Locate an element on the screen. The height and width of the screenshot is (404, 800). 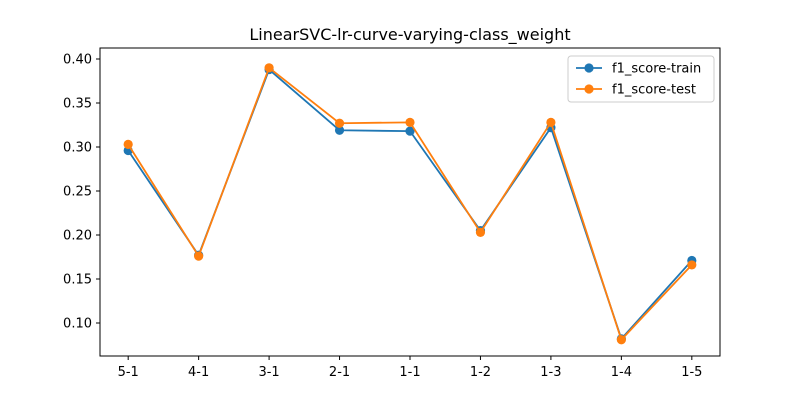
legend-box is located at coordinates (641, 79).